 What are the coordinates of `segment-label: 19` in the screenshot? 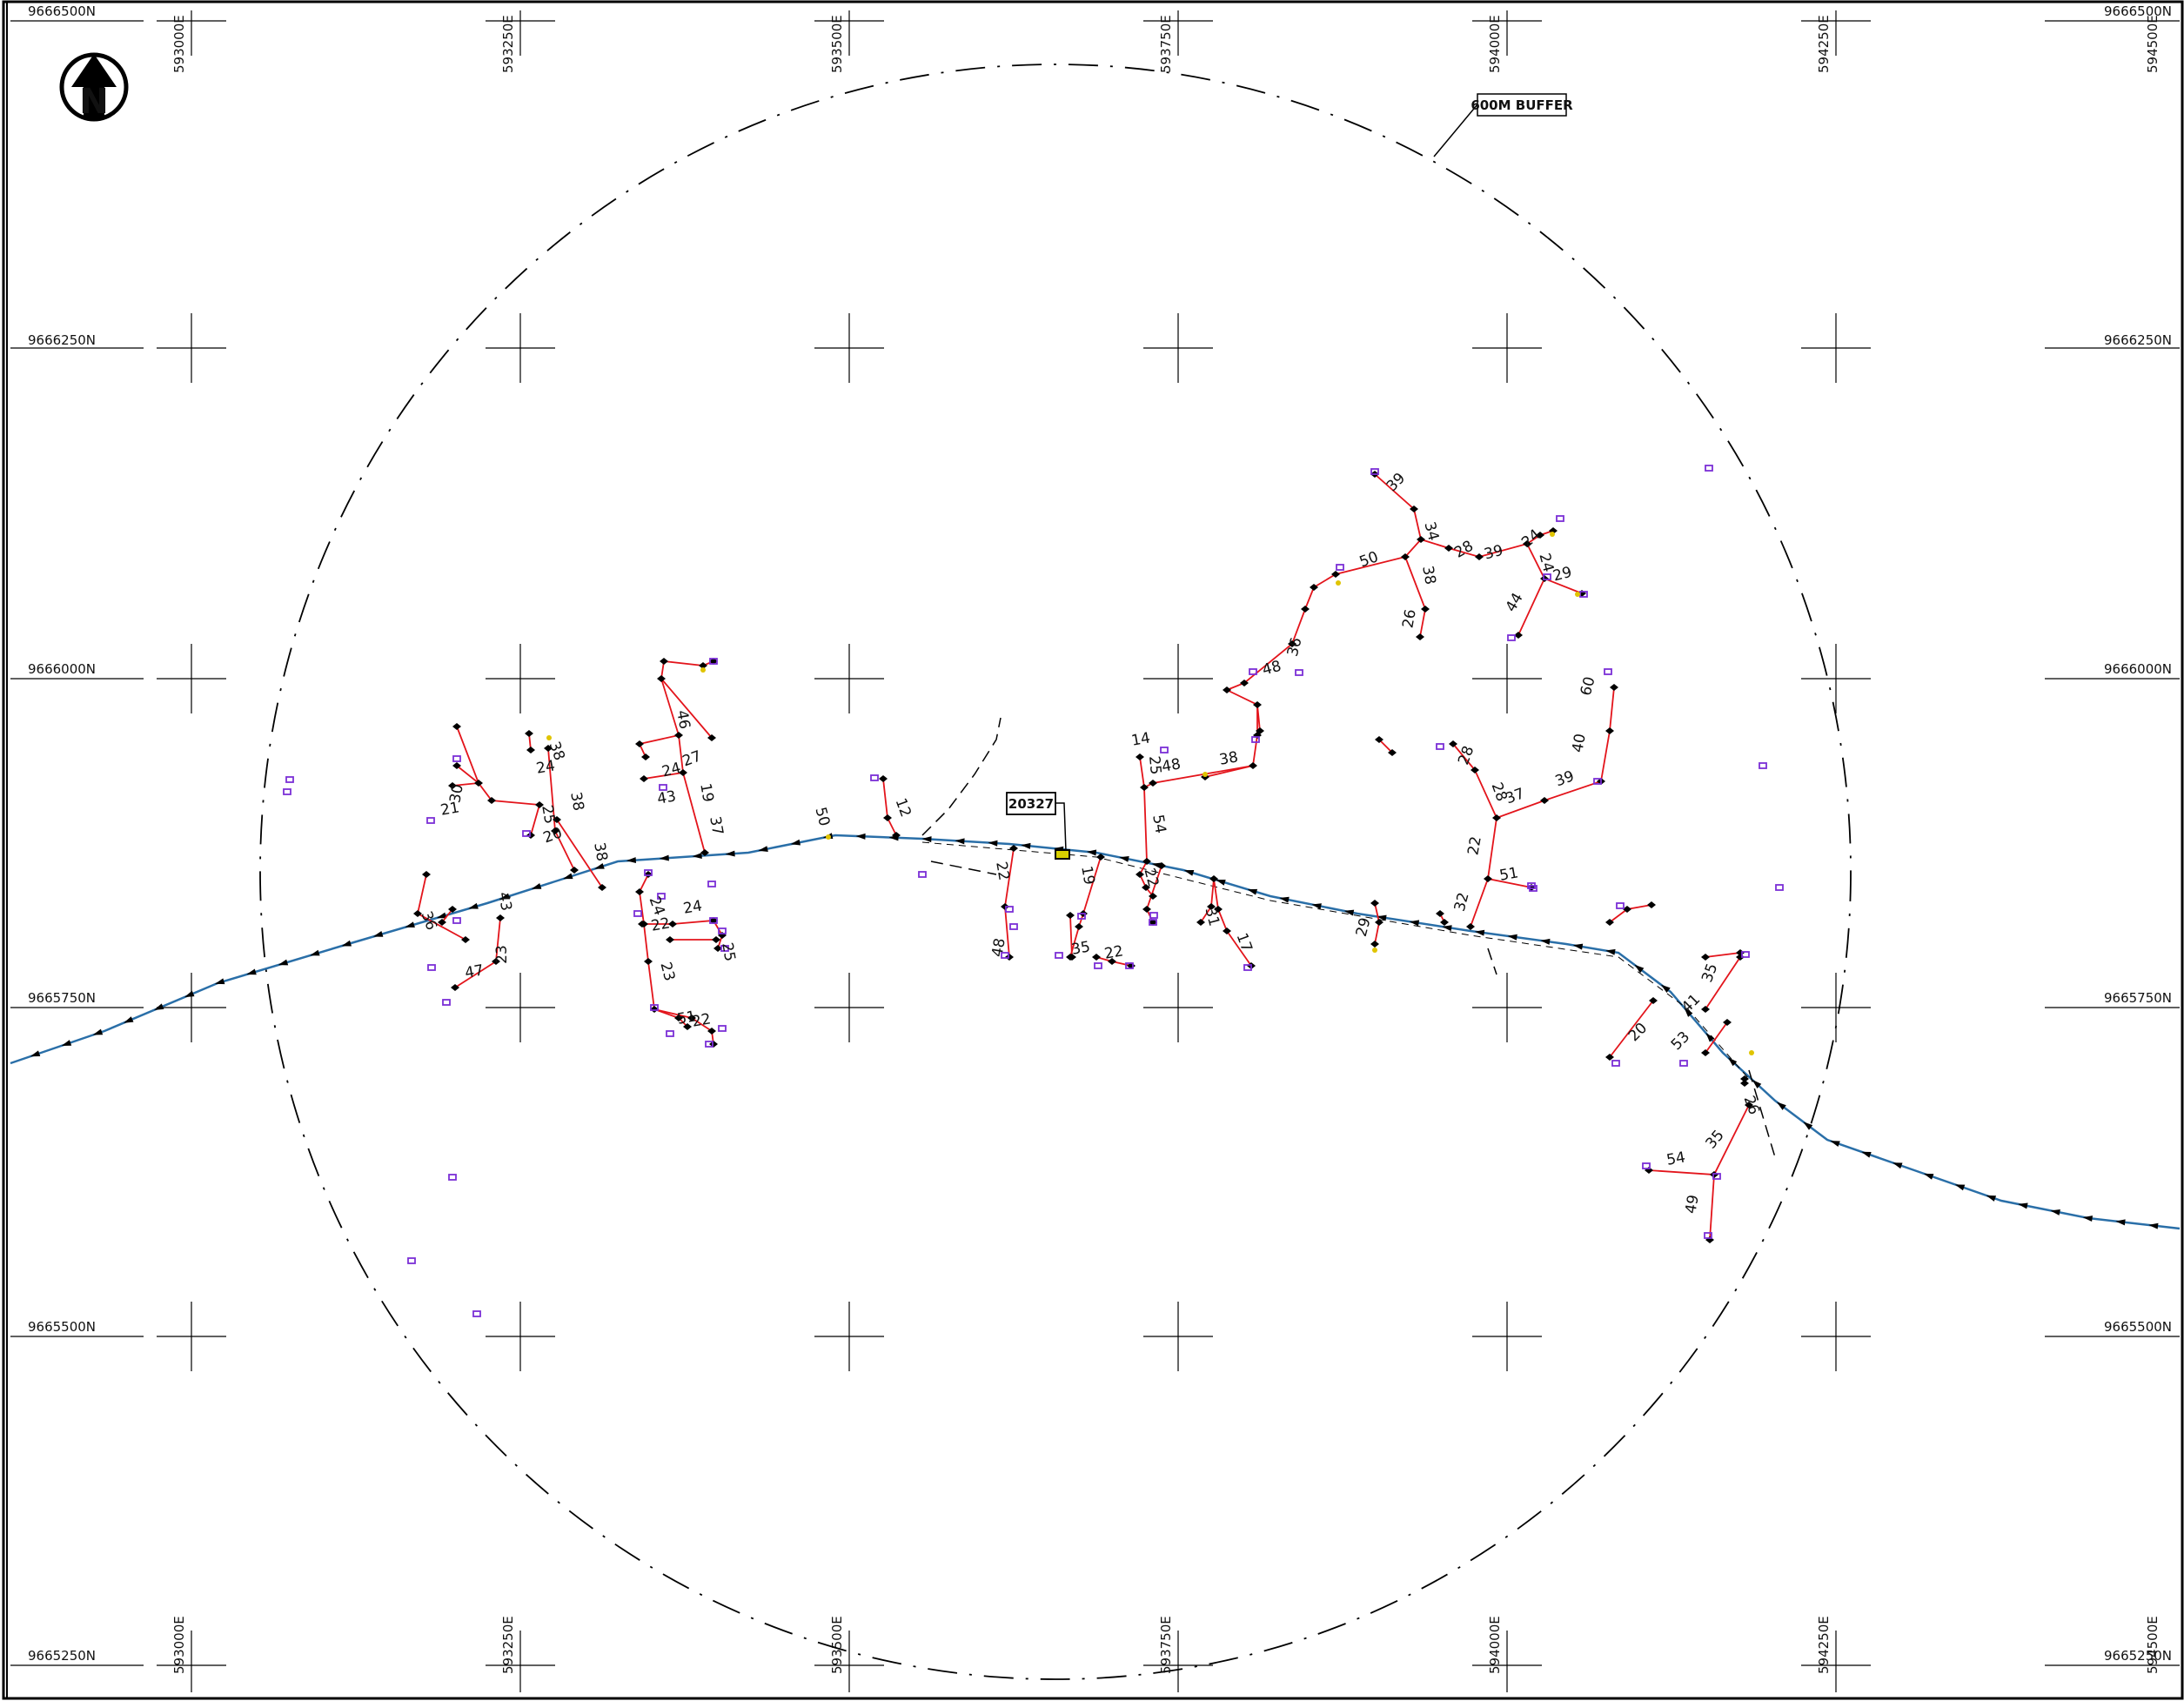 It's located at (706, 793).